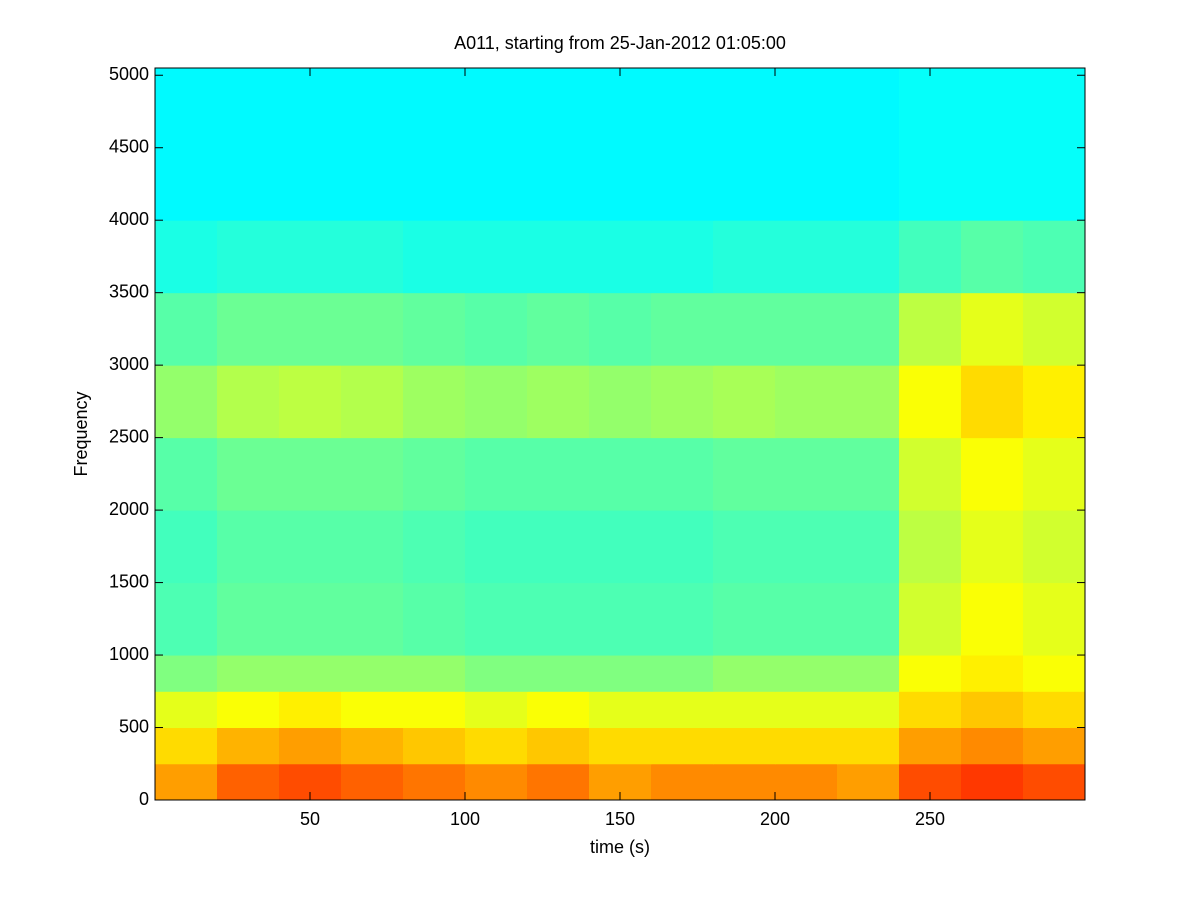 The width and height of the screenshot is (1200, 900). What do you see at coordinates (144, 799) in the screenshot?
I see `y-tick-label: 0` at bounding box center [144, 799].